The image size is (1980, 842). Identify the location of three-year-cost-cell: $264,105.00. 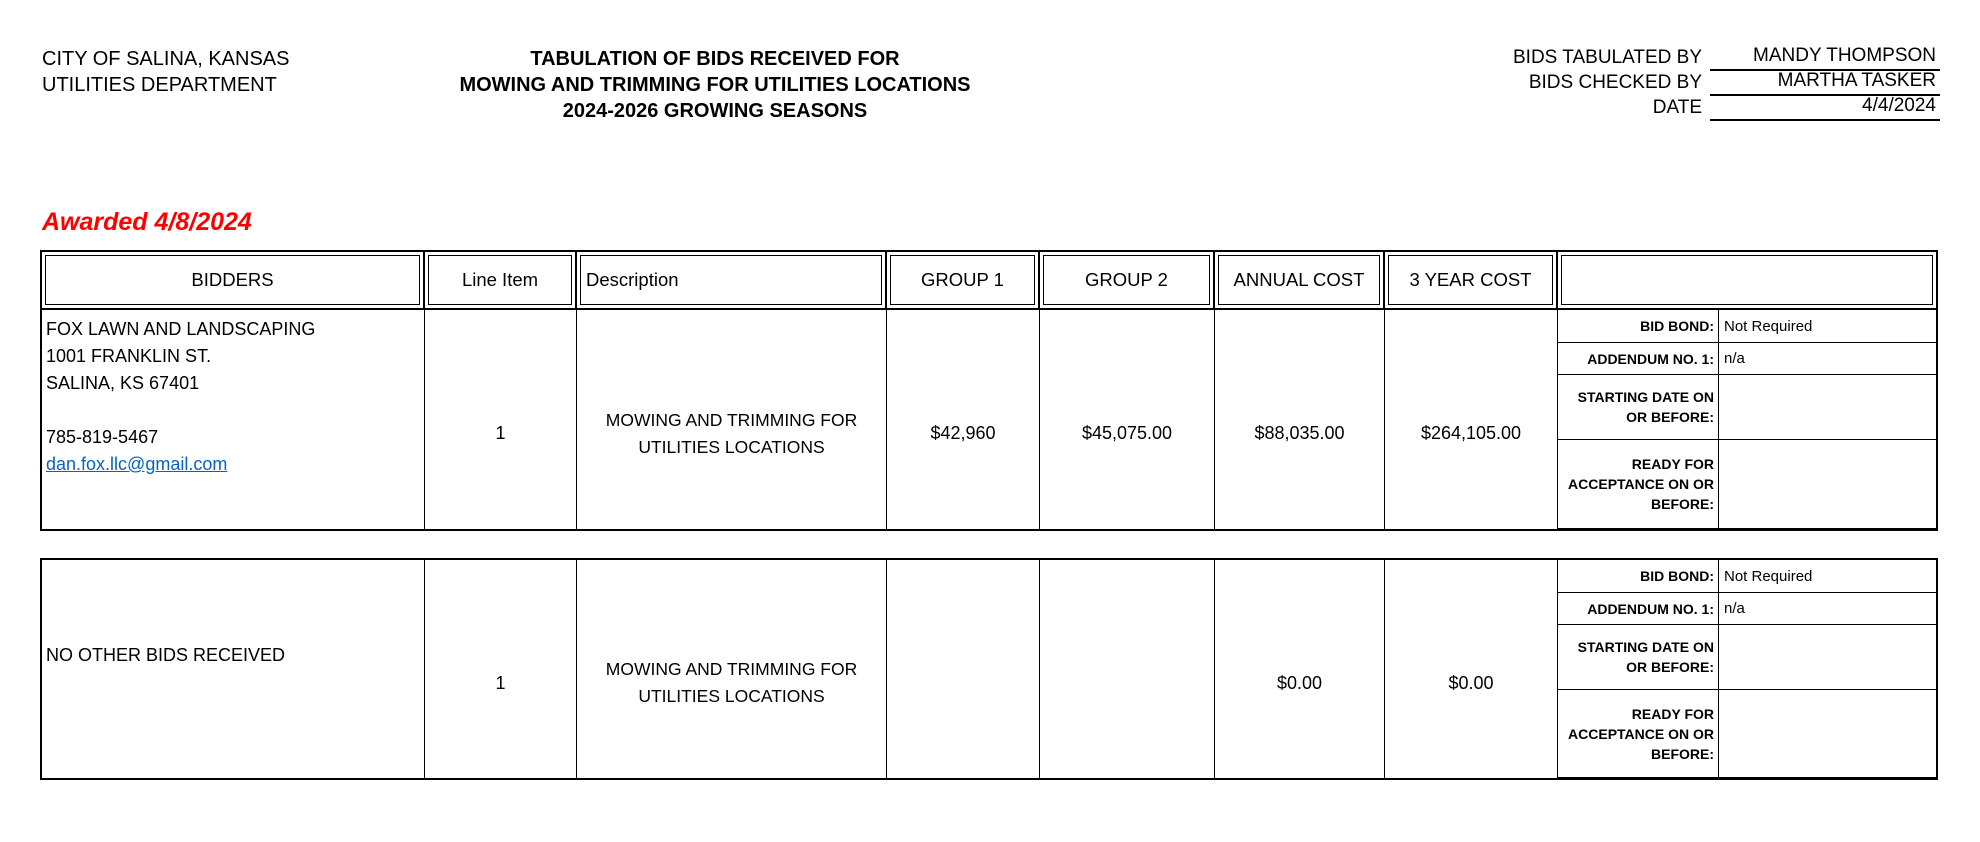
(1471, 419).